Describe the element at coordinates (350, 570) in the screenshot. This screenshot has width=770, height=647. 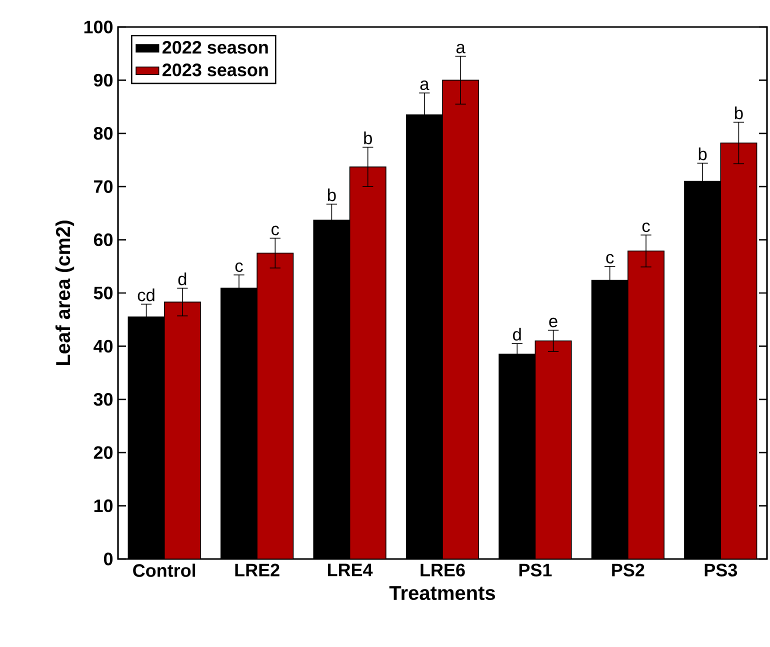
I see `x-tick-label: LRE4` at that location.